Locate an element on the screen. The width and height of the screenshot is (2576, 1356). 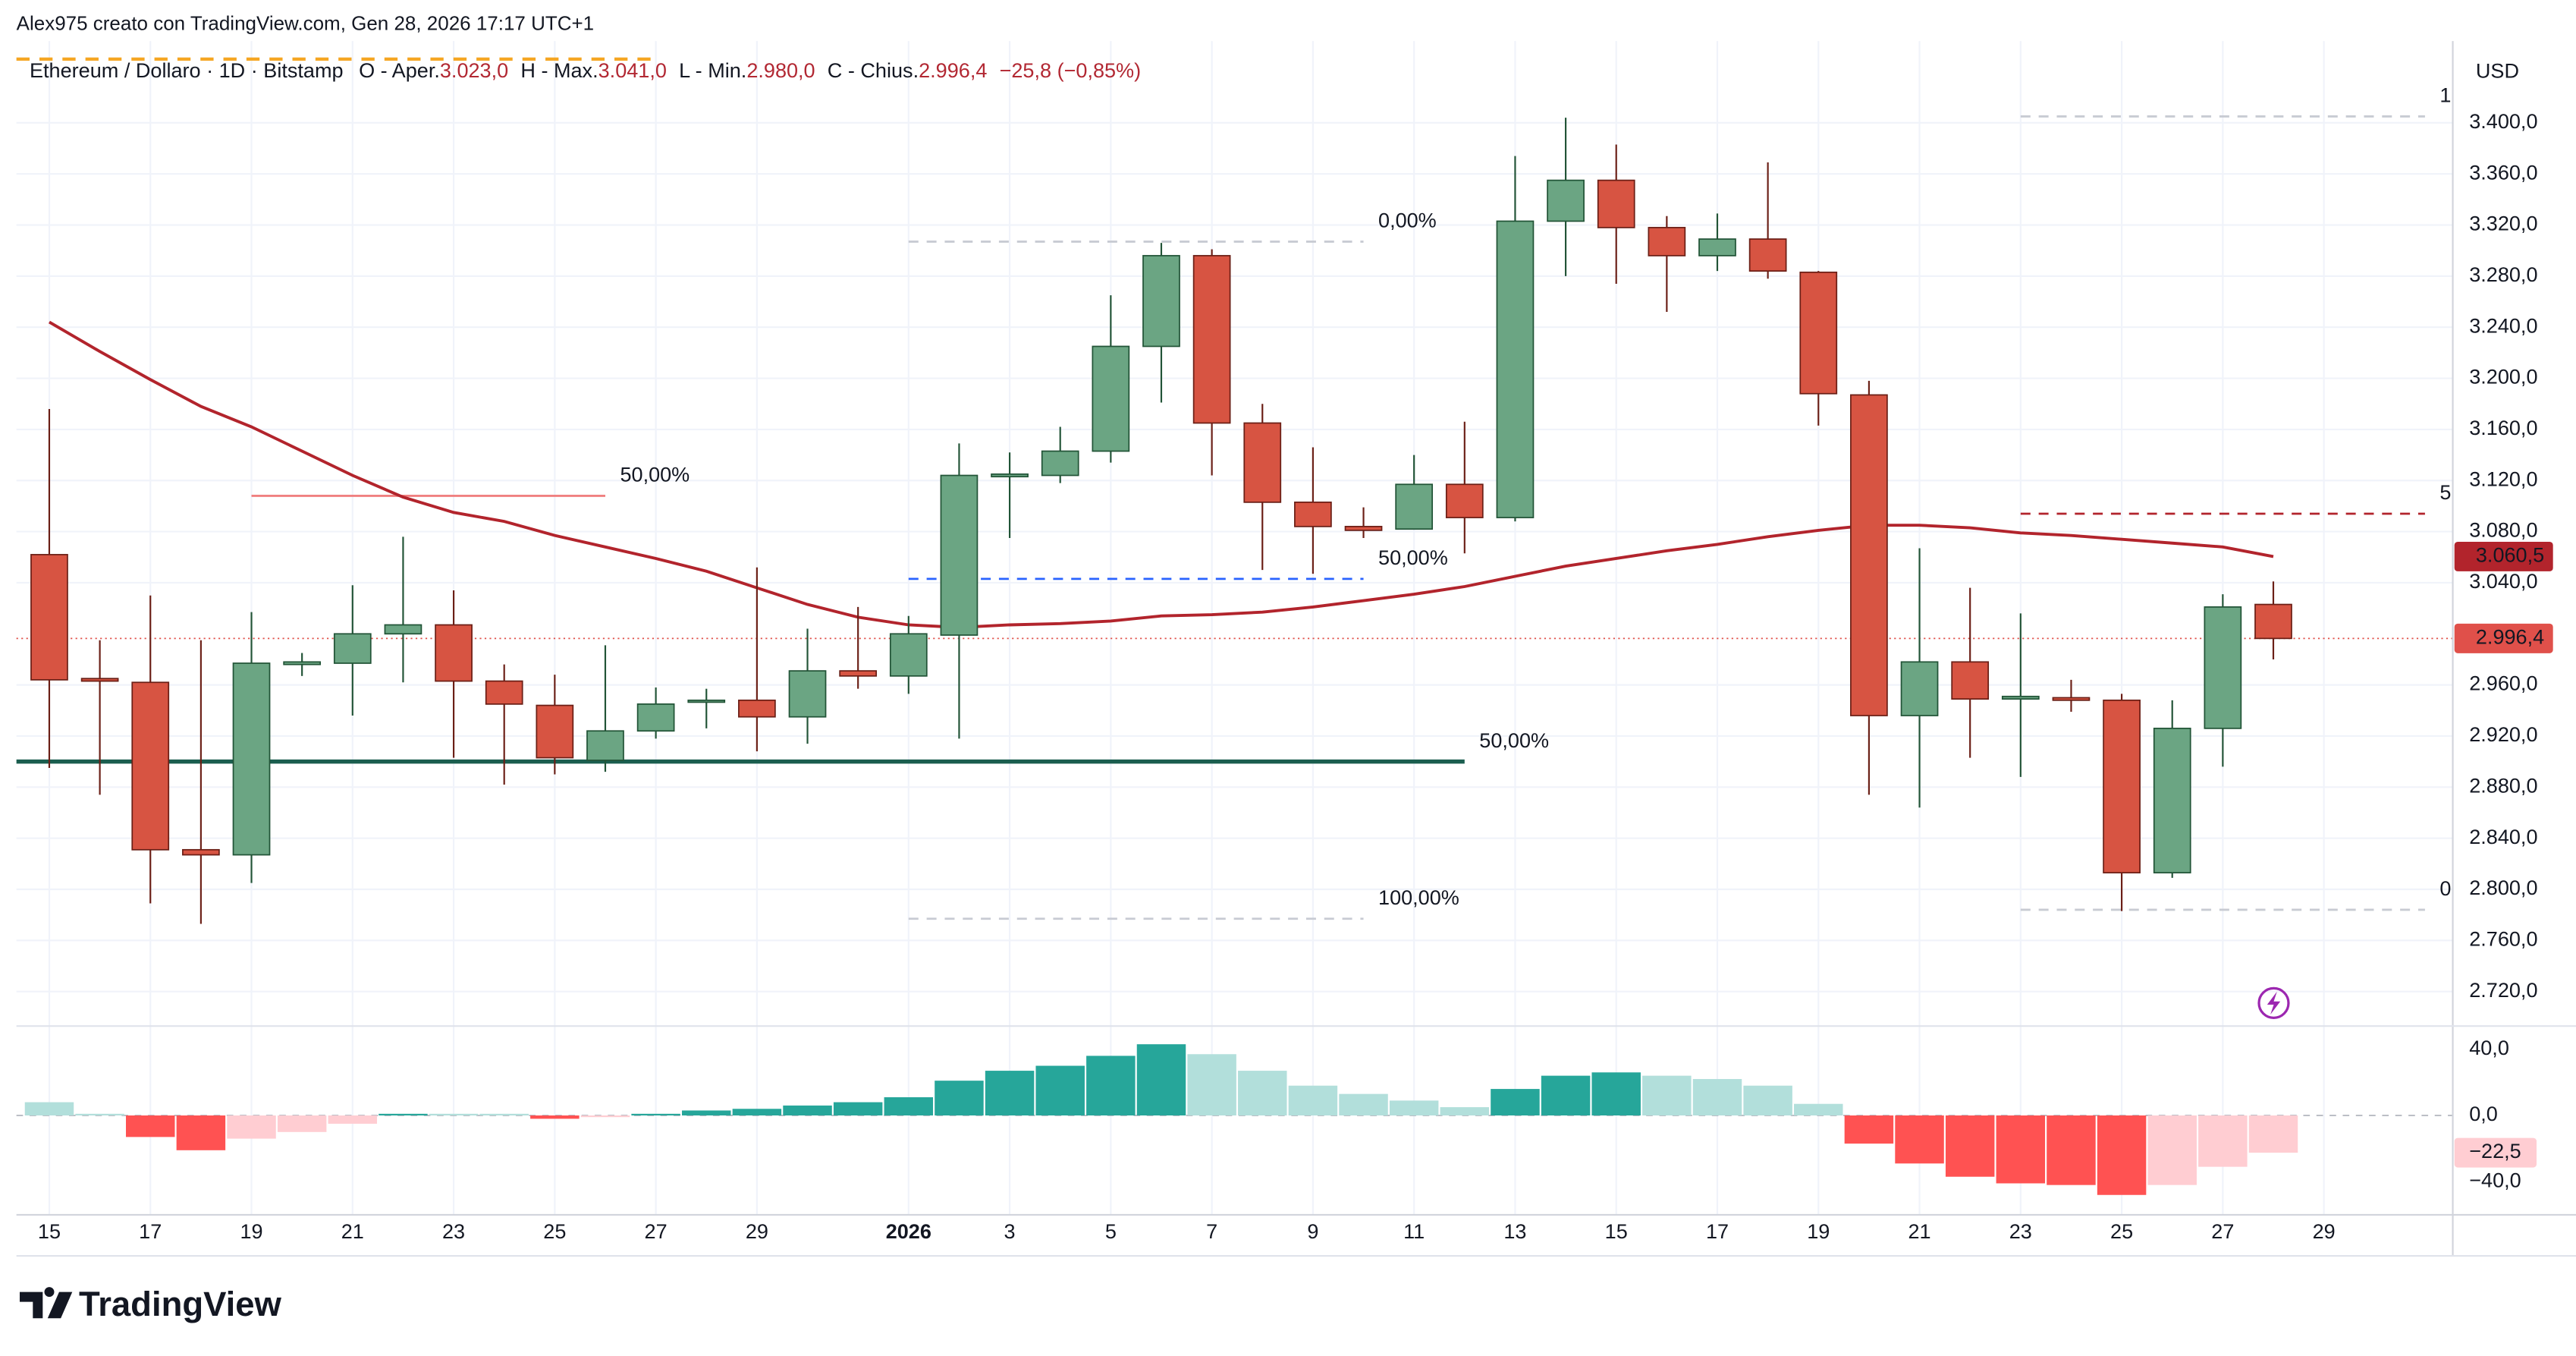
symbol: Ethereum / Dollaro · 1D · Bitstamp is located at coordinates (187, 70).